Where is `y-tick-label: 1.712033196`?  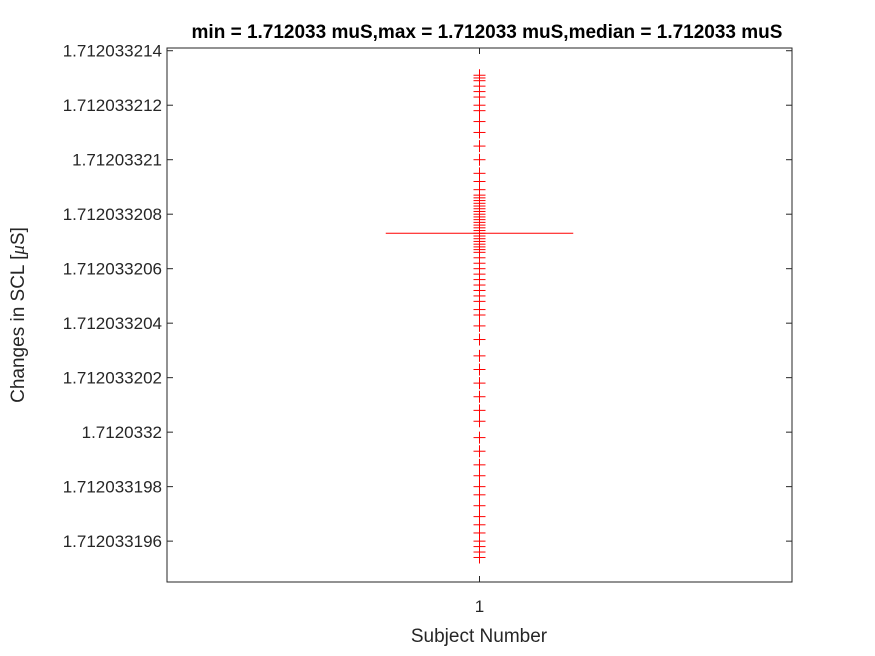 y-tick-label: 1.712033196 is located at coordinates (112, 541).